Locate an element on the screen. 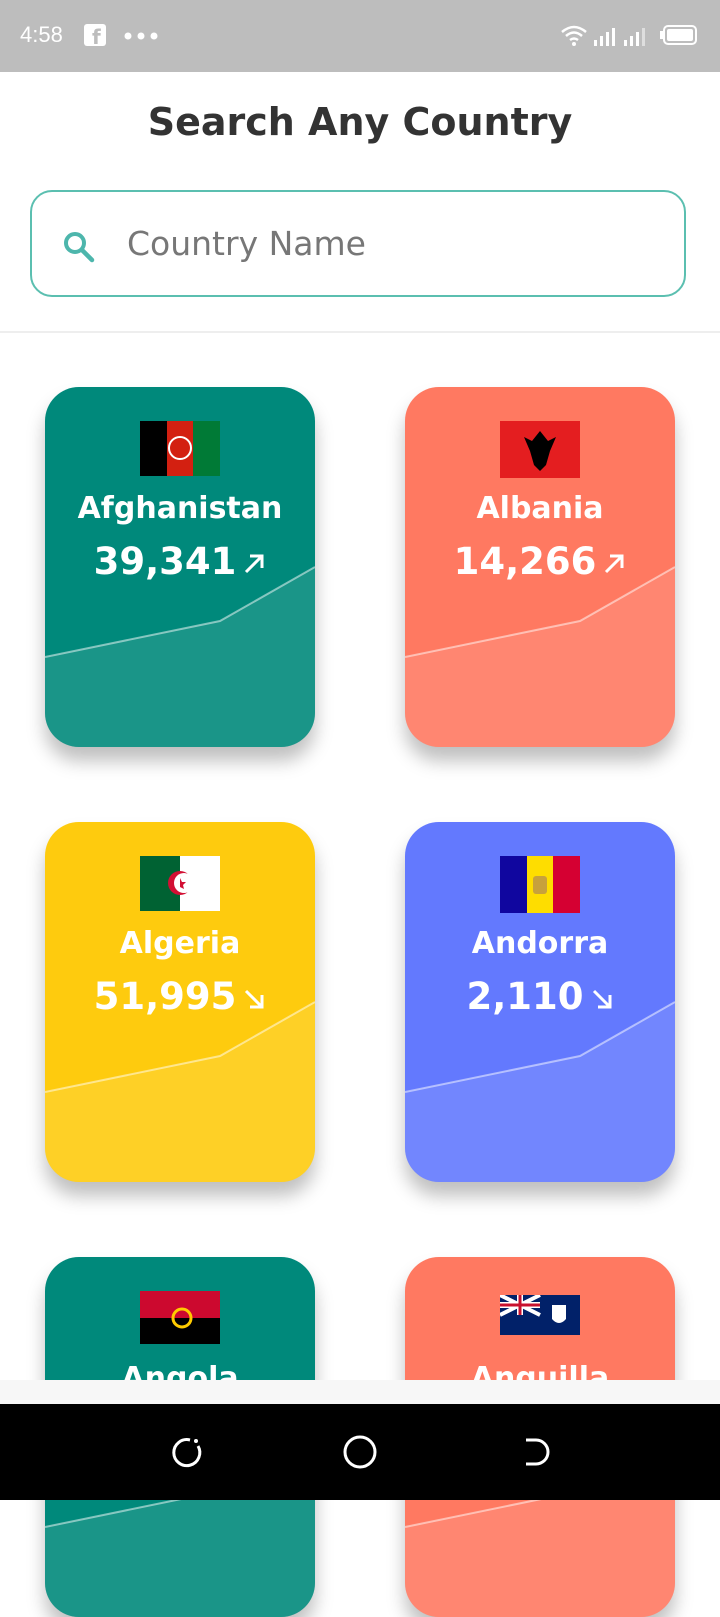  case-count-row: 14,266 is located at coordinates (540, 561).